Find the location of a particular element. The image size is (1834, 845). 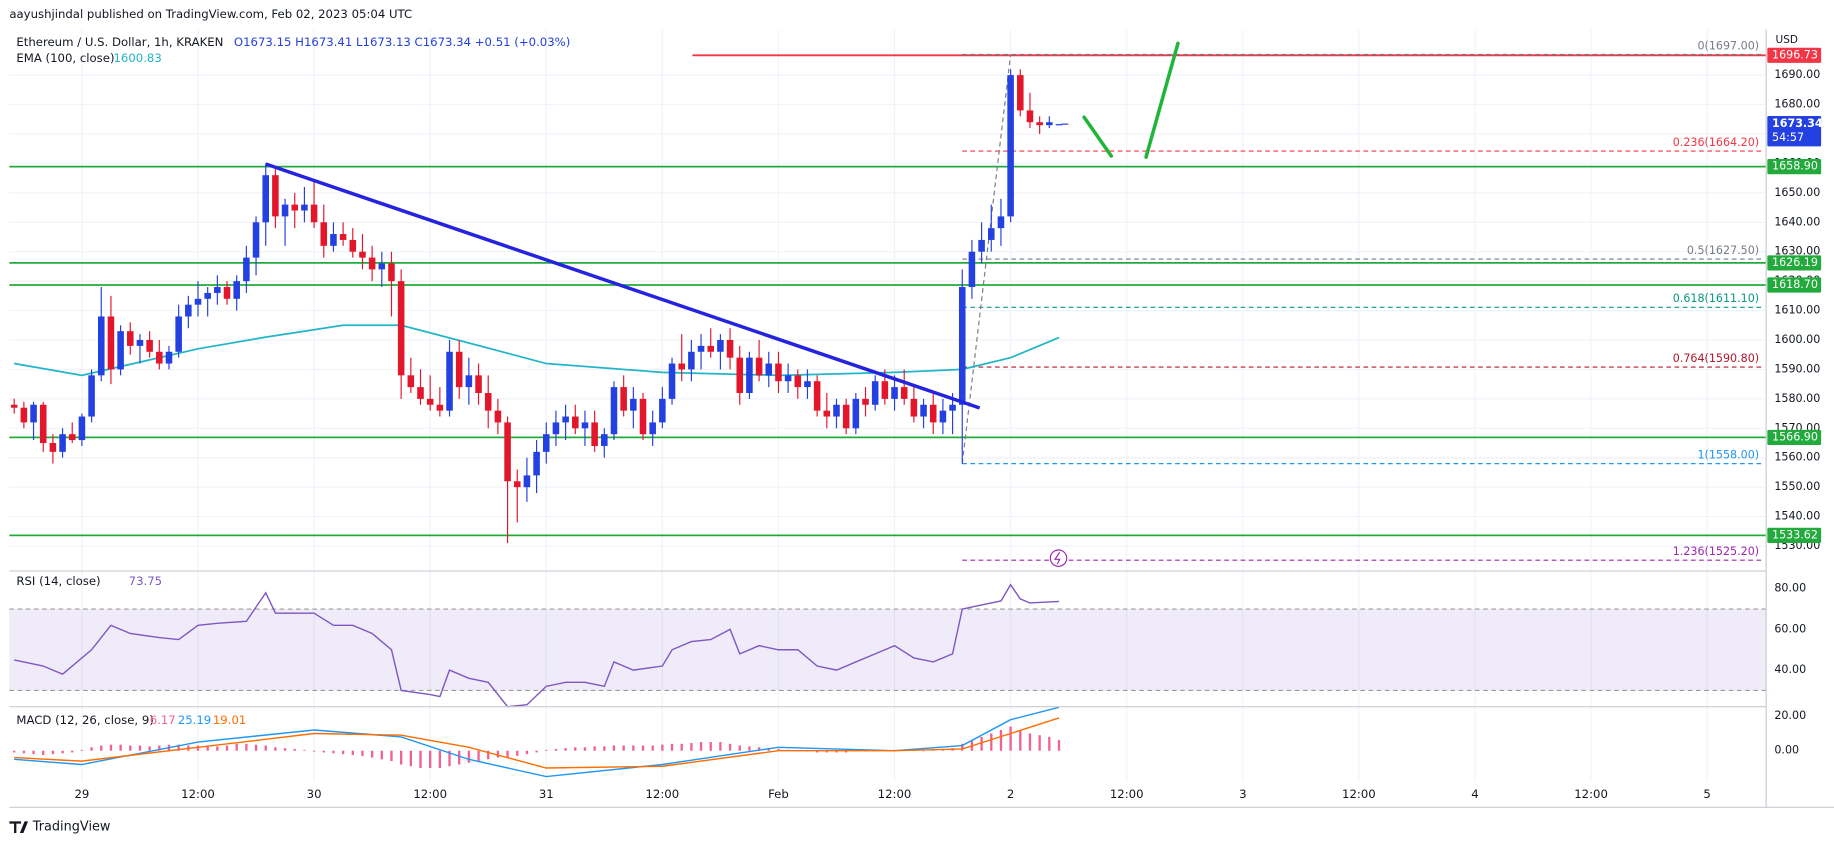

y-tick-label: 1640.00 is located at coordinates (1797, 221).